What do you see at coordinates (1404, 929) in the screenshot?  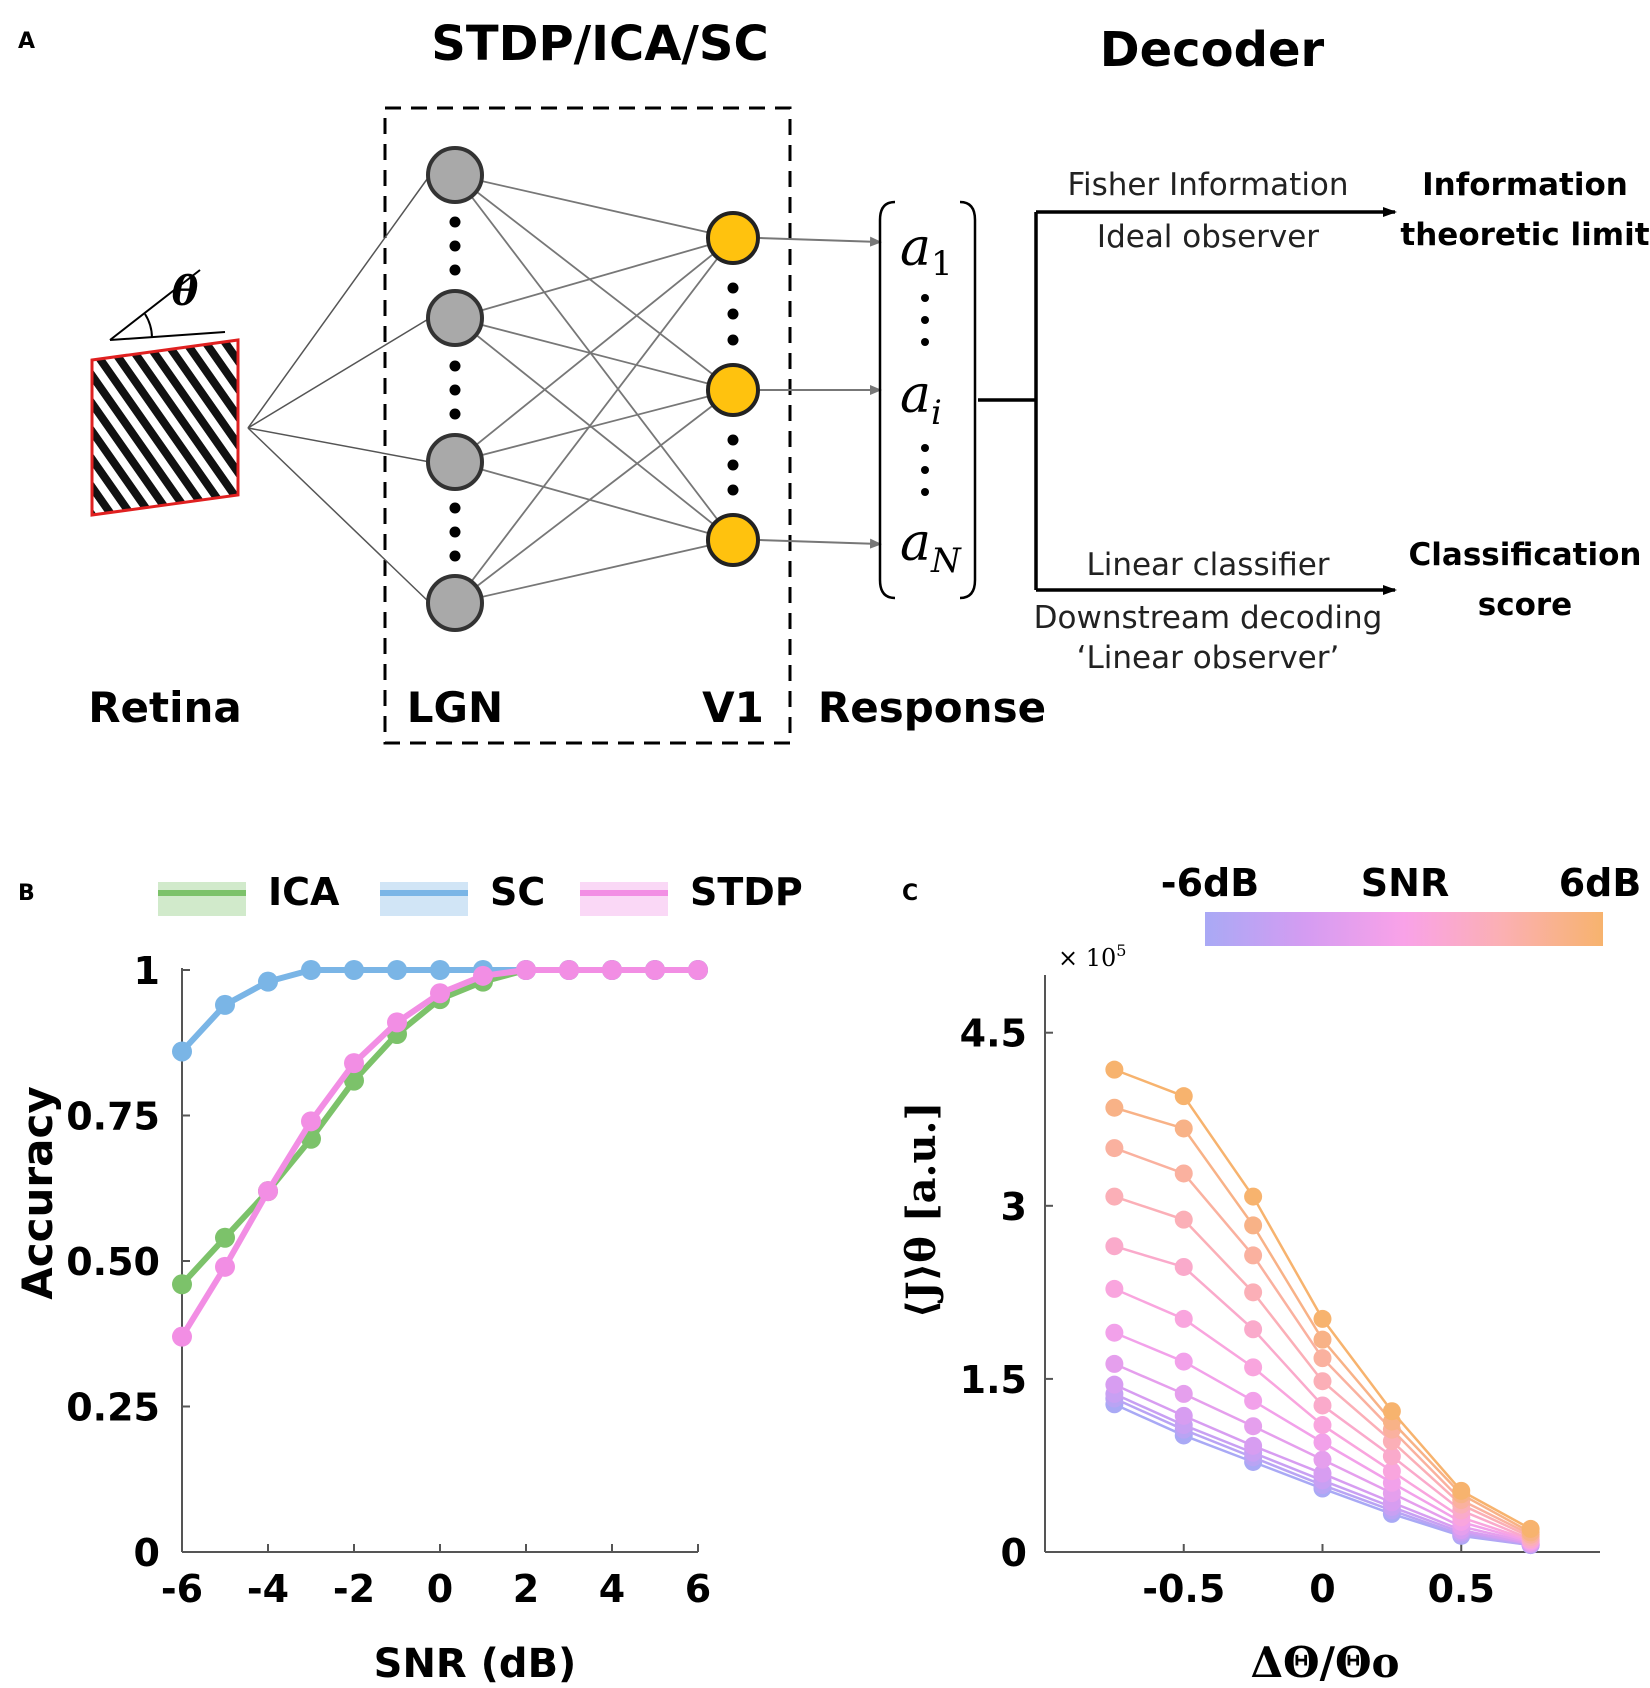 I see `snr-colorbar` at bounding box center [1404, 929].